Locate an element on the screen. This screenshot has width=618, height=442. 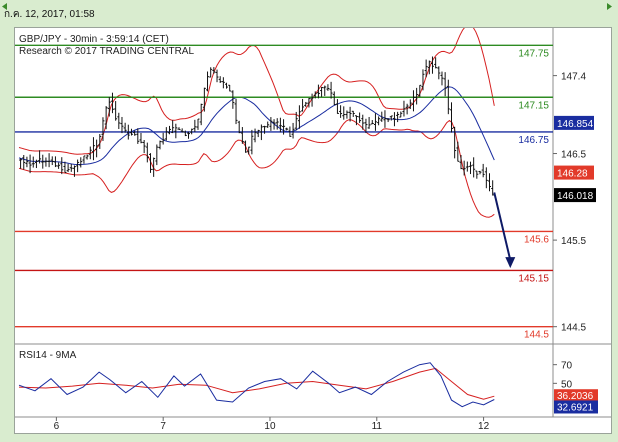
forecast-arrow is located at coordinates (504, 230).